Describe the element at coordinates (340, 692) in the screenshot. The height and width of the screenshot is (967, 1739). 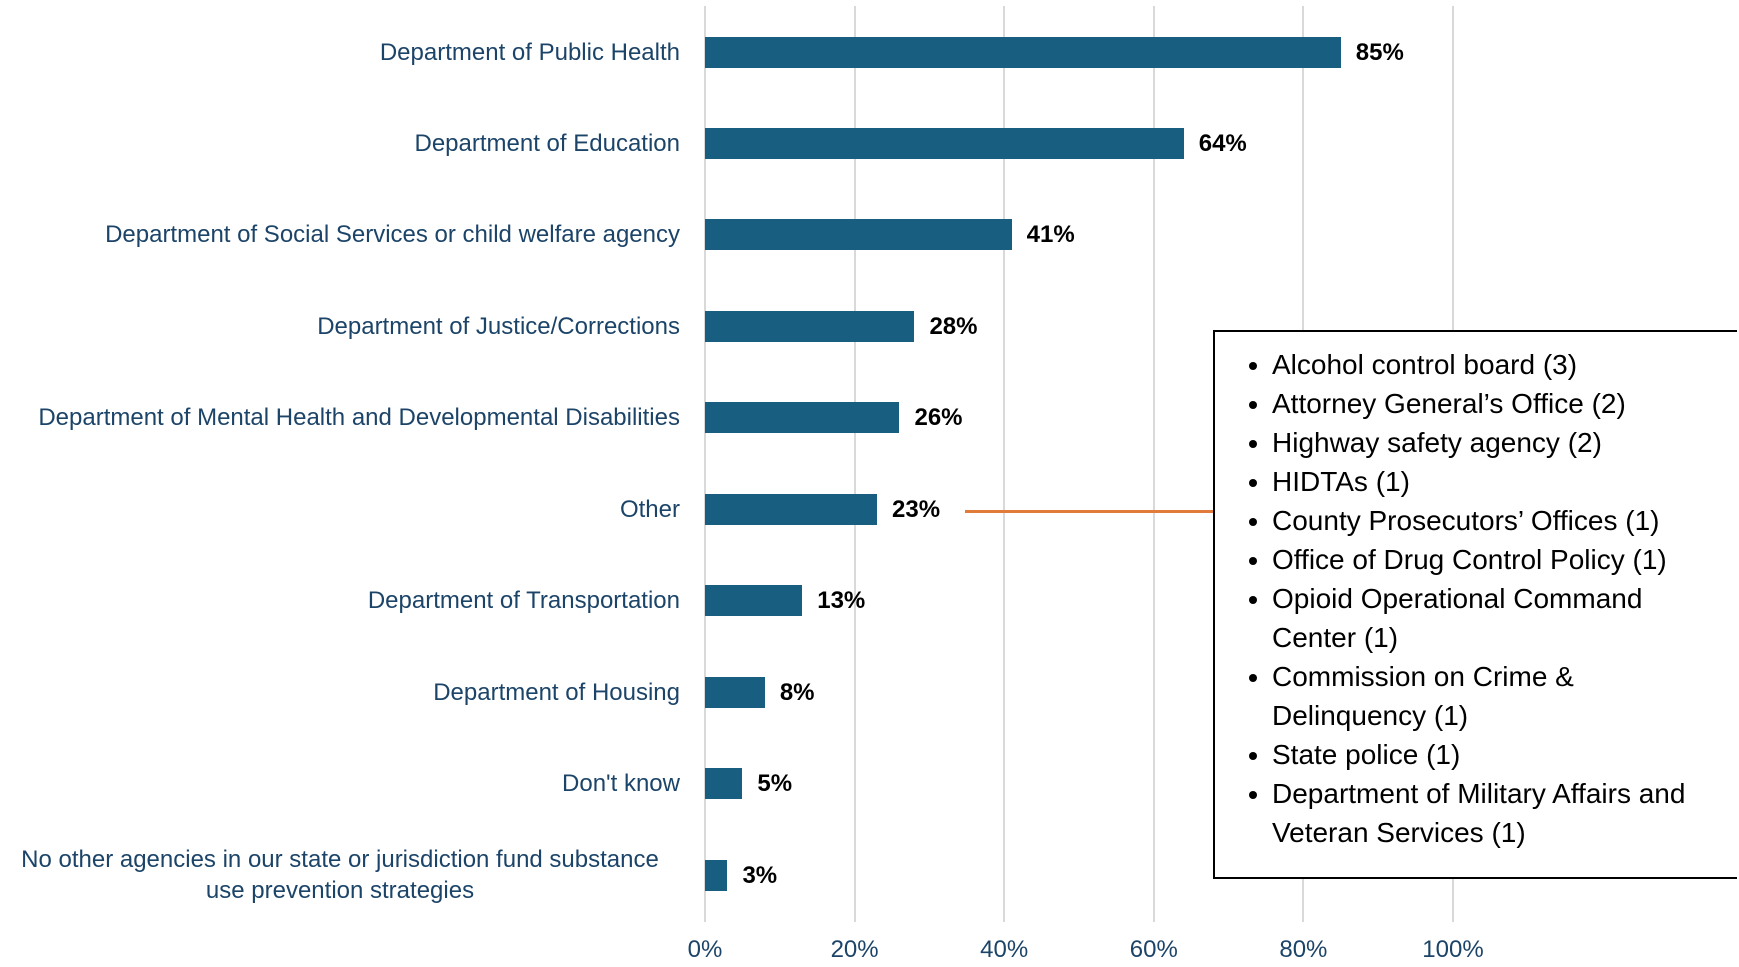
I see `category-label-row: Department of Housing` at that location.